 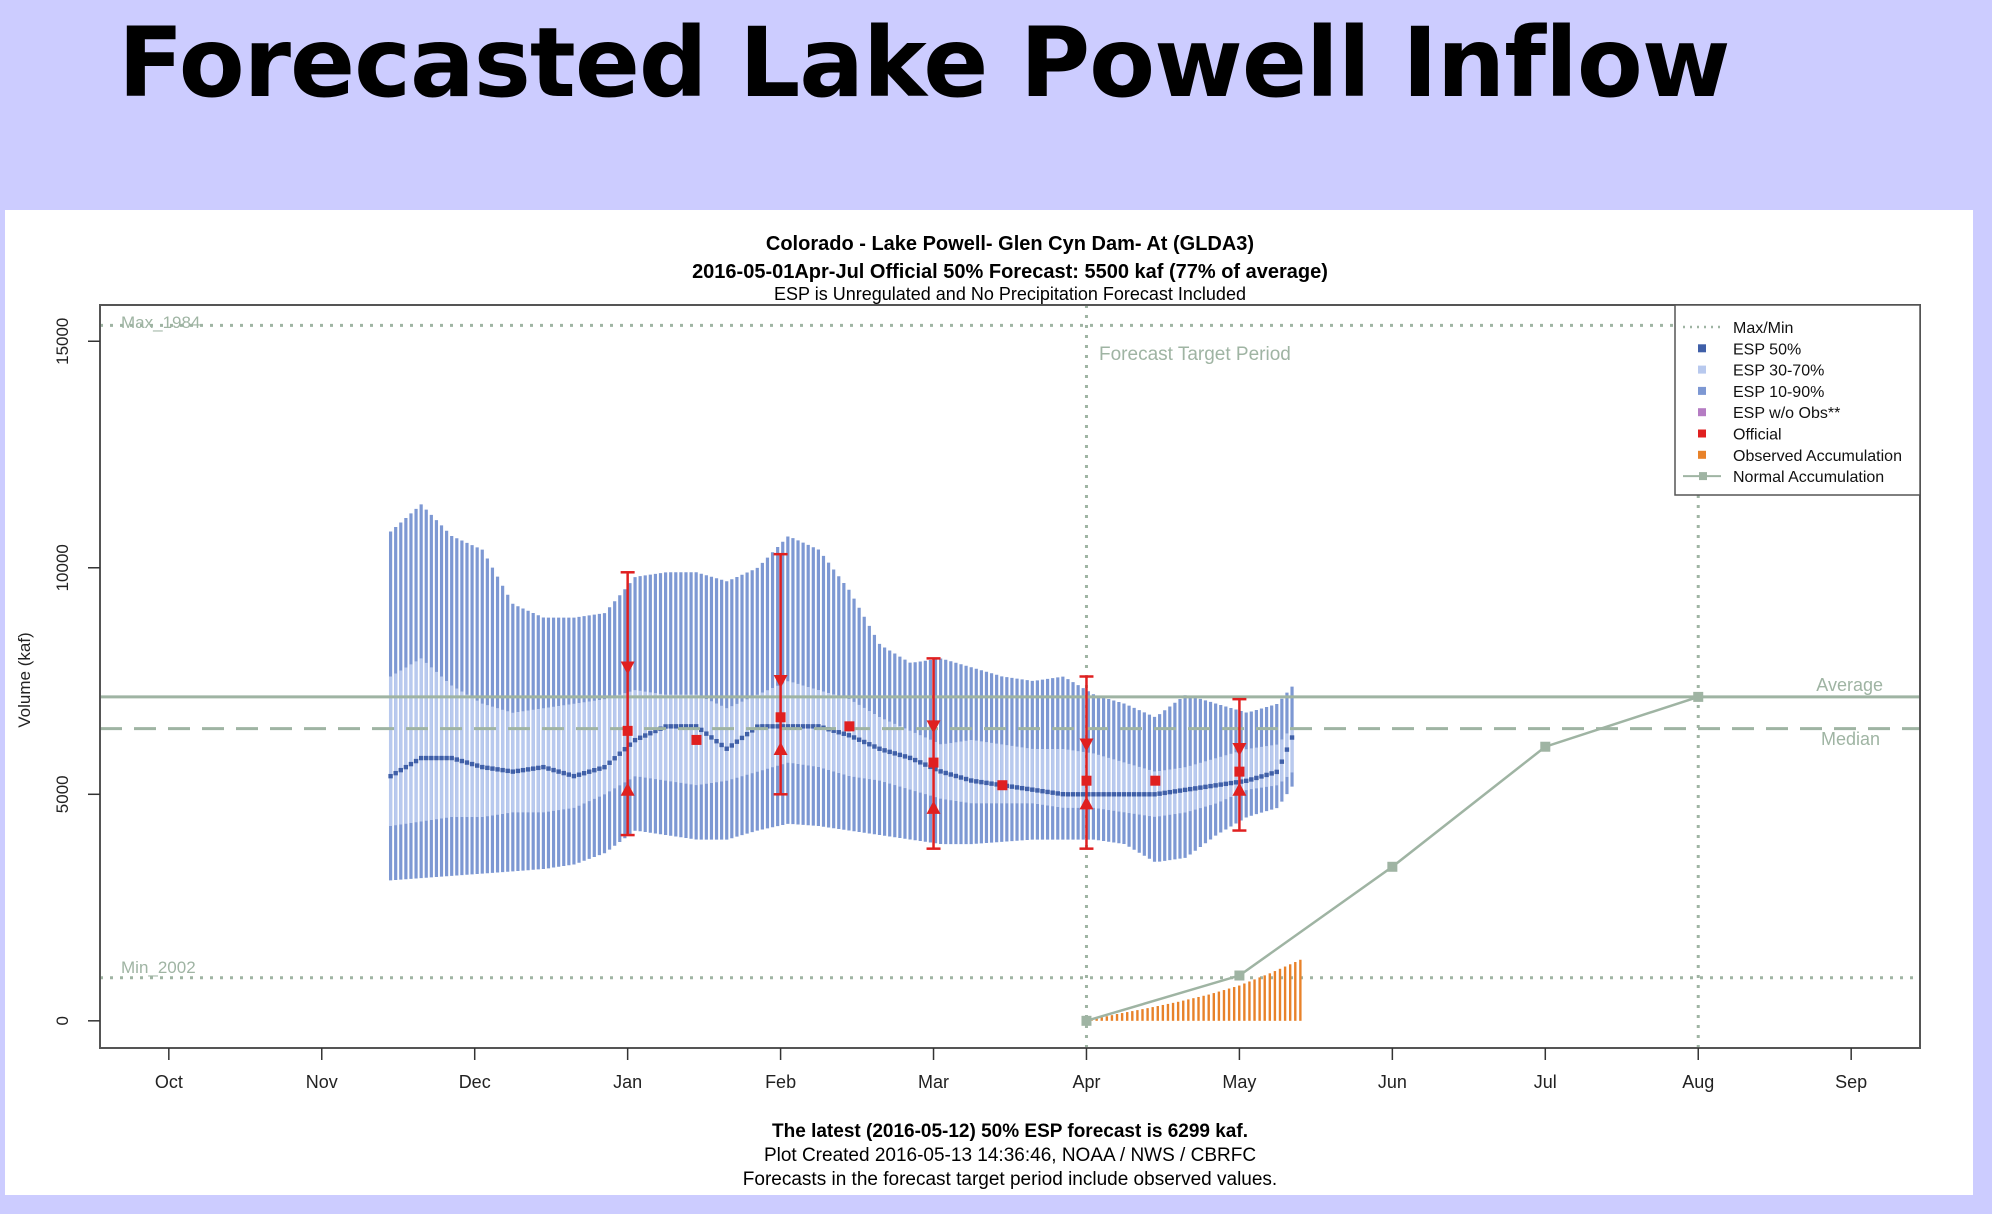 What do you see at coordinates (933, 1082) in the screenshot?
I see `x-tick-label: Mar` at bounding box center [933, 1082].